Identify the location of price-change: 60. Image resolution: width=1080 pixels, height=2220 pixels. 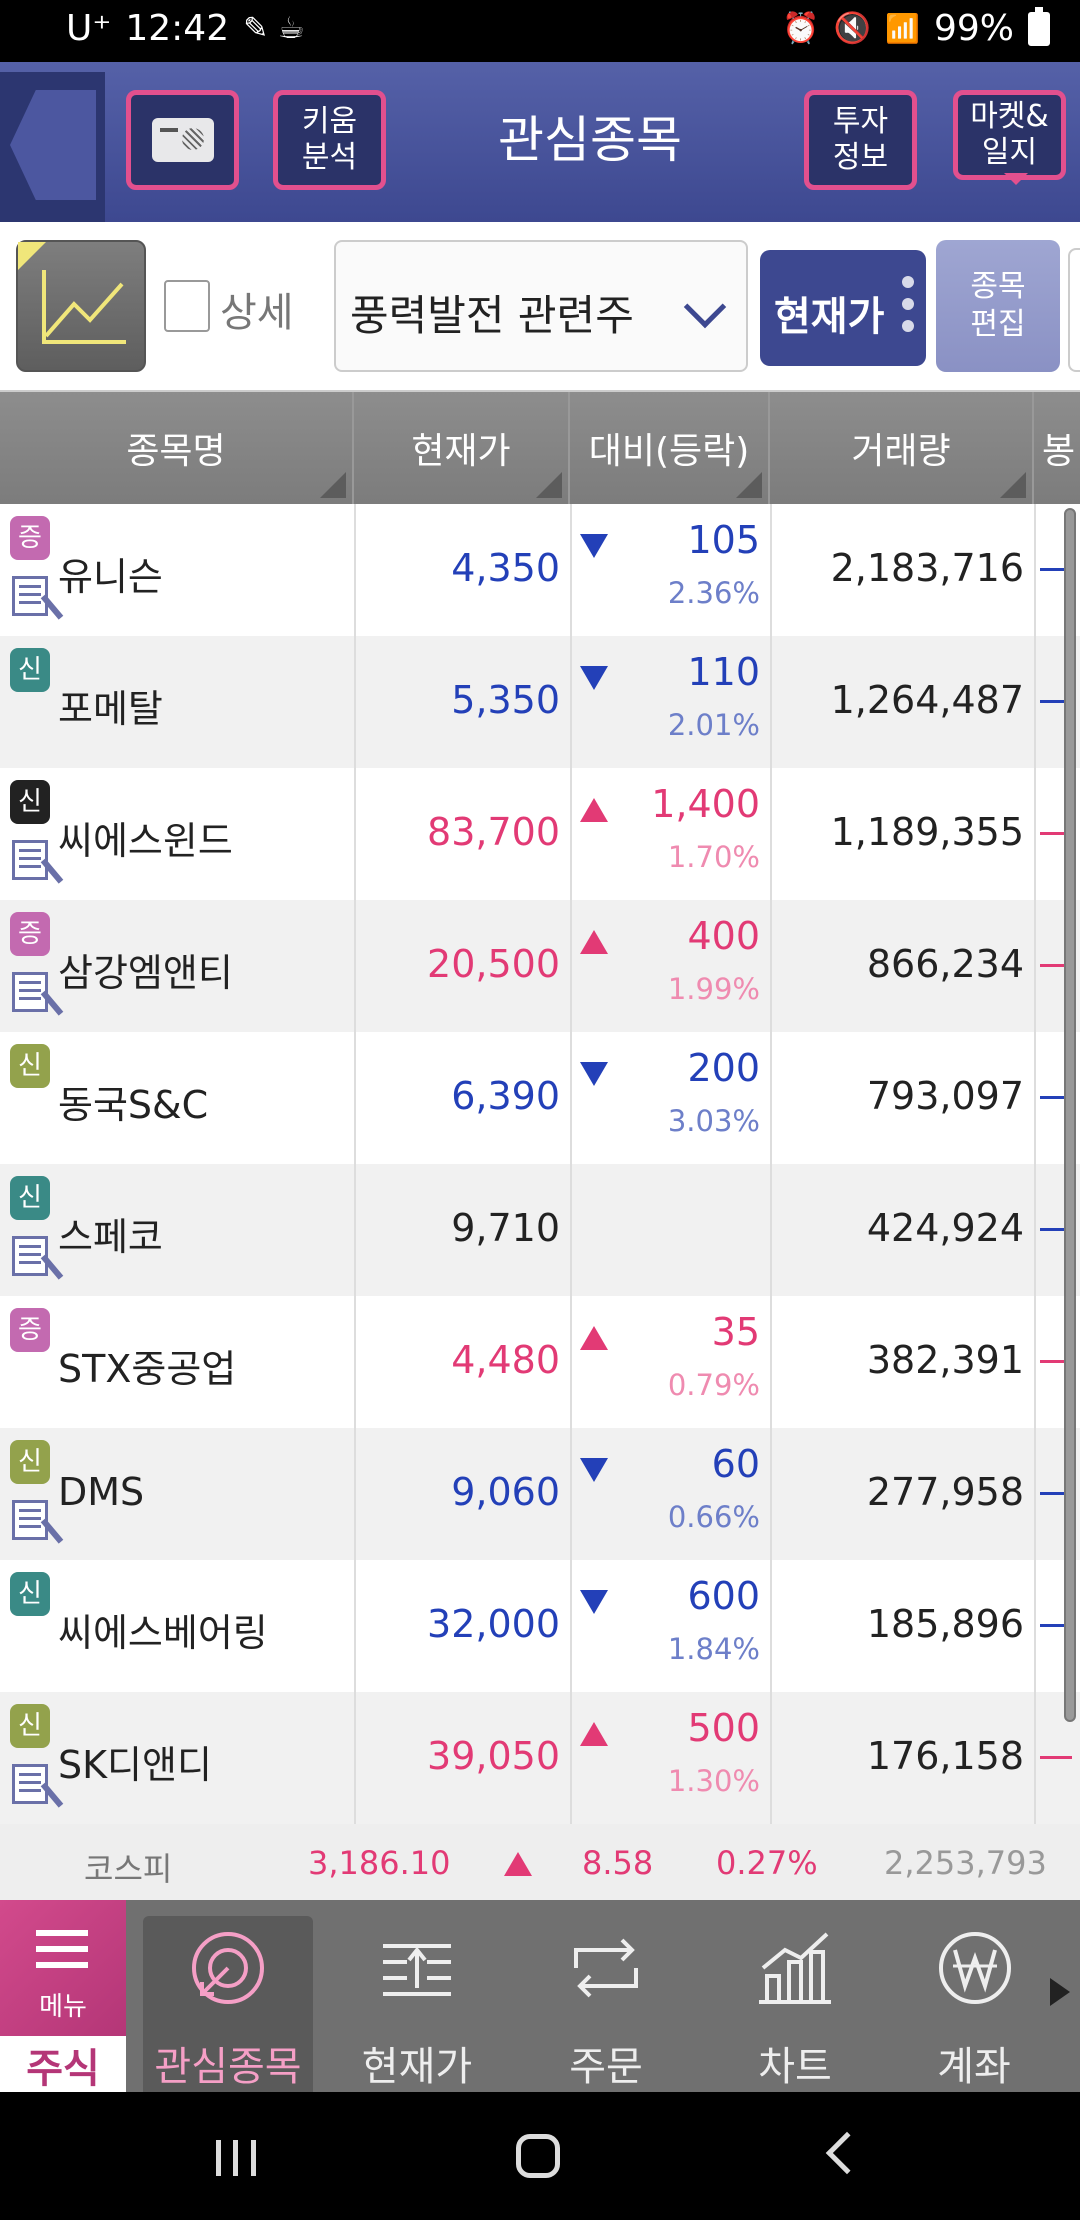
(735, 1464).